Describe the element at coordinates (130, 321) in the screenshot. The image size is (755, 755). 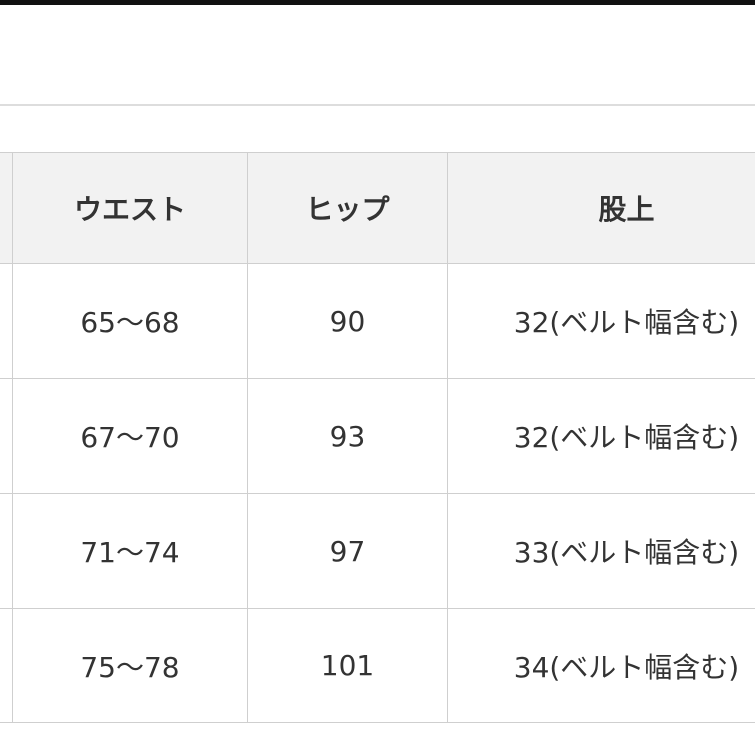
I see `table-cell: 65～68` at that location.